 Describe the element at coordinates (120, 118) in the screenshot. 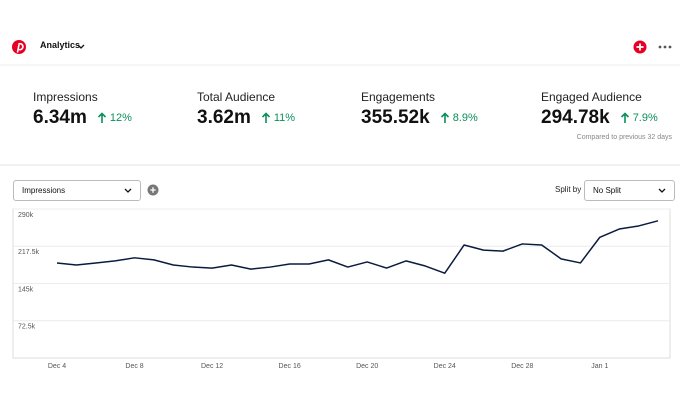

I see `metric-change: 12%` at that location.